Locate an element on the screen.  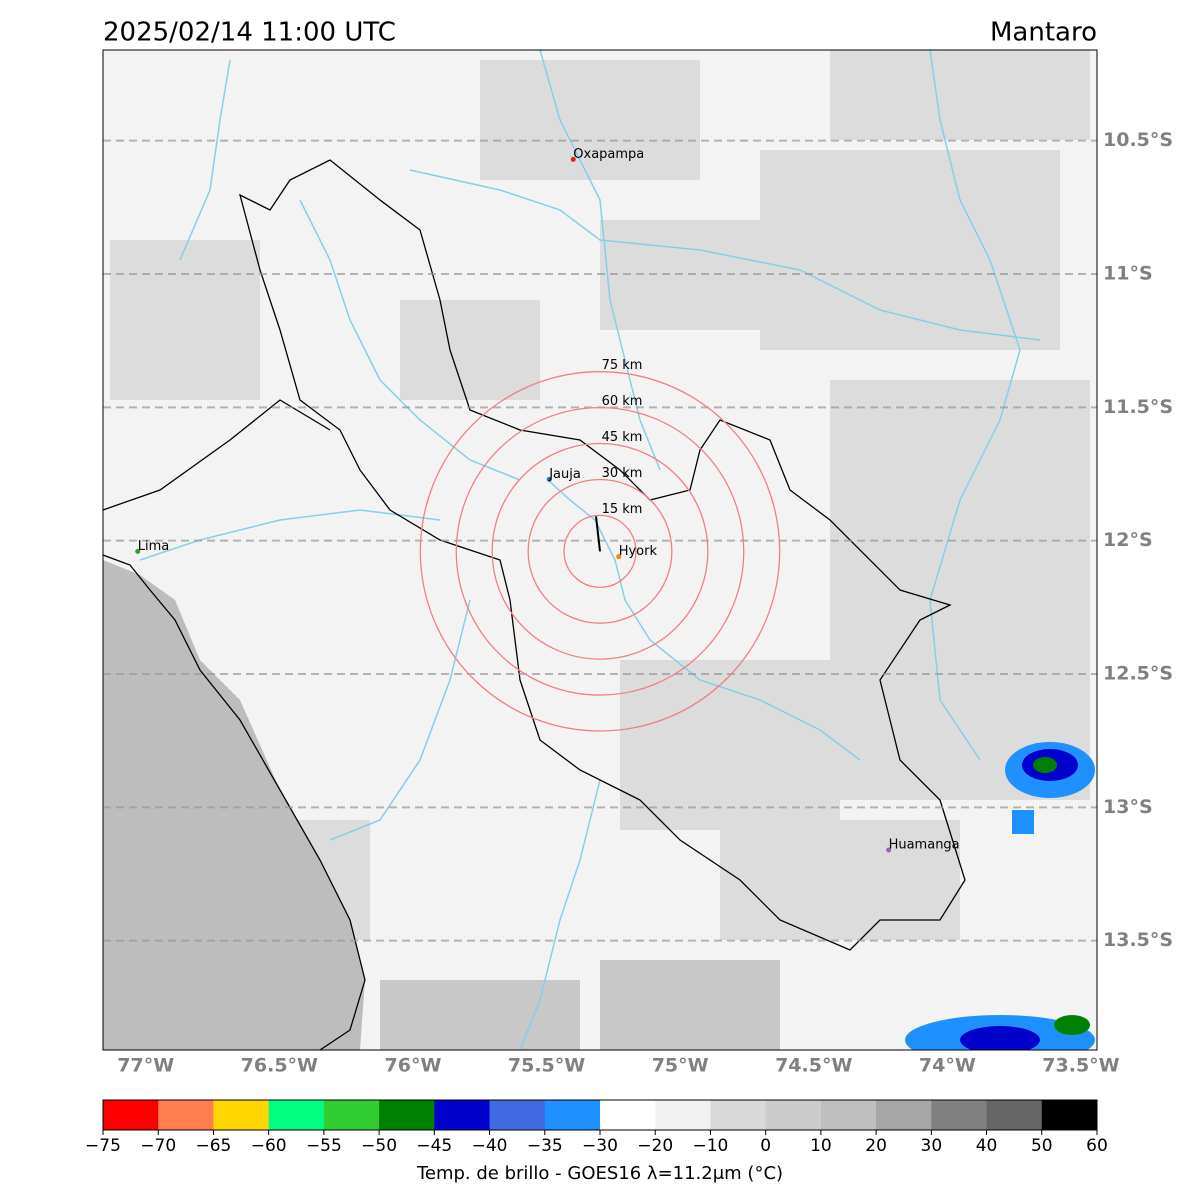
colorbar-tick-label: −20 is located at coordinates (655, 1146).